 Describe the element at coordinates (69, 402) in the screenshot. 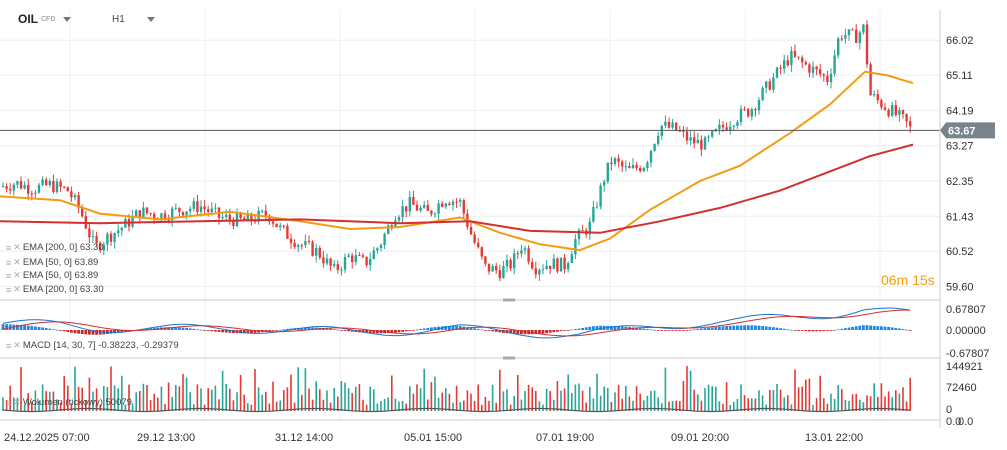

I see `legend-volume: ≡ ✕ Wolumen (tickowy) 50079` at that location.